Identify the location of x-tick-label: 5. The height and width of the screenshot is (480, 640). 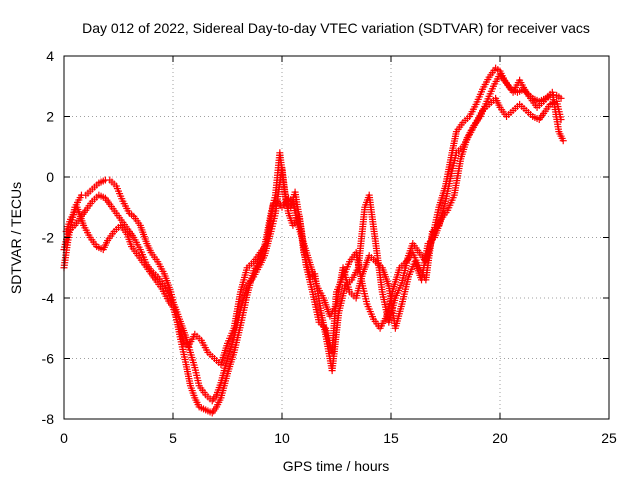
(173, 438).